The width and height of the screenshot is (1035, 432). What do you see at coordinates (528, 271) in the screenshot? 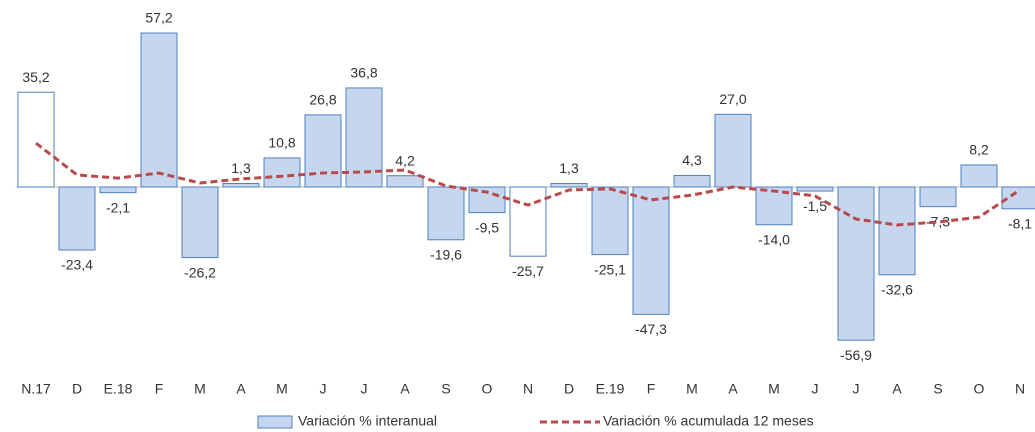
I see `value-label: -25,7` at bounding box center [528, 271].